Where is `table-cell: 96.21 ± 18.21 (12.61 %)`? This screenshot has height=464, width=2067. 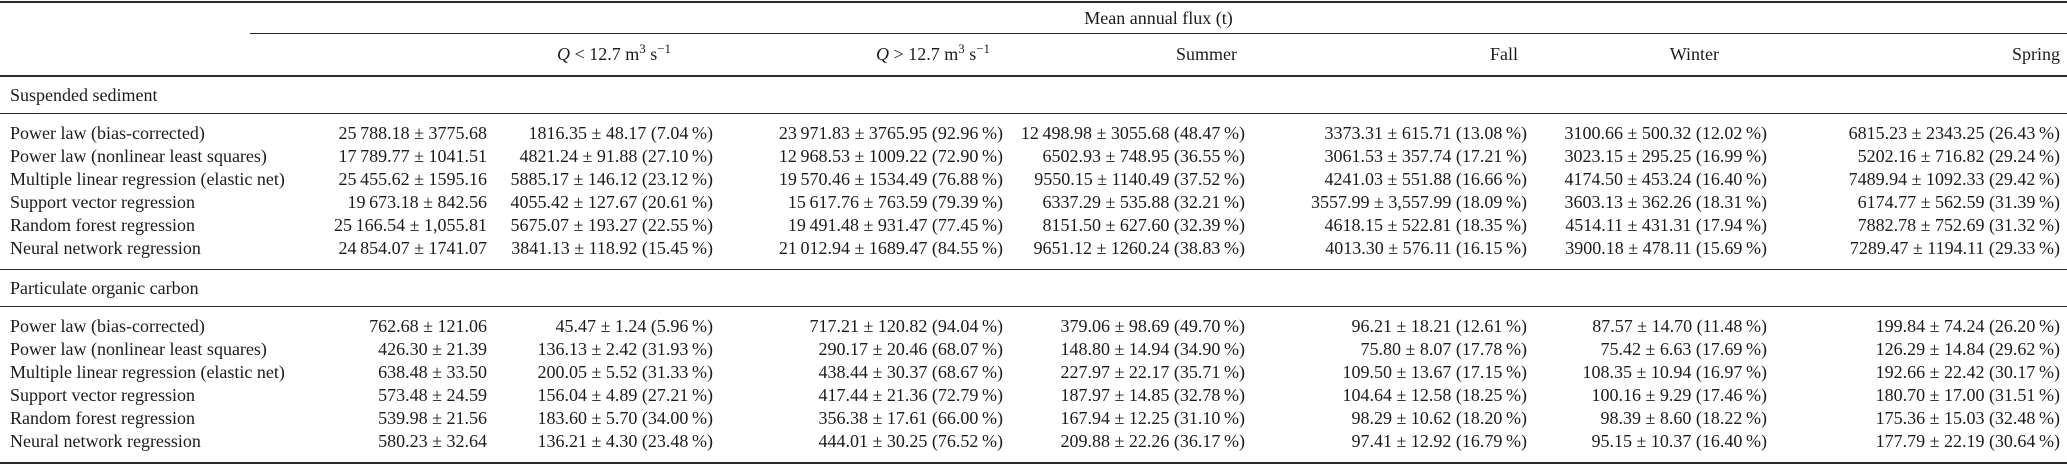 table-cell: 96.21 ± 18.21 (12.61 %) is located at coordinates (1439, 326).